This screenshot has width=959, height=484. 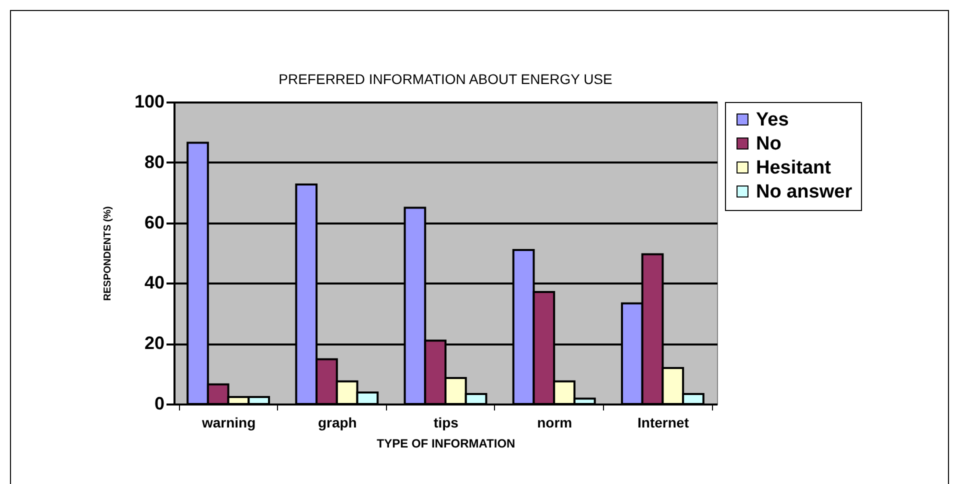 What do you see at coordinates (794, 168) in the screenshot?
I see `legend-label: Hesitant` at bounding box center [794, 168].